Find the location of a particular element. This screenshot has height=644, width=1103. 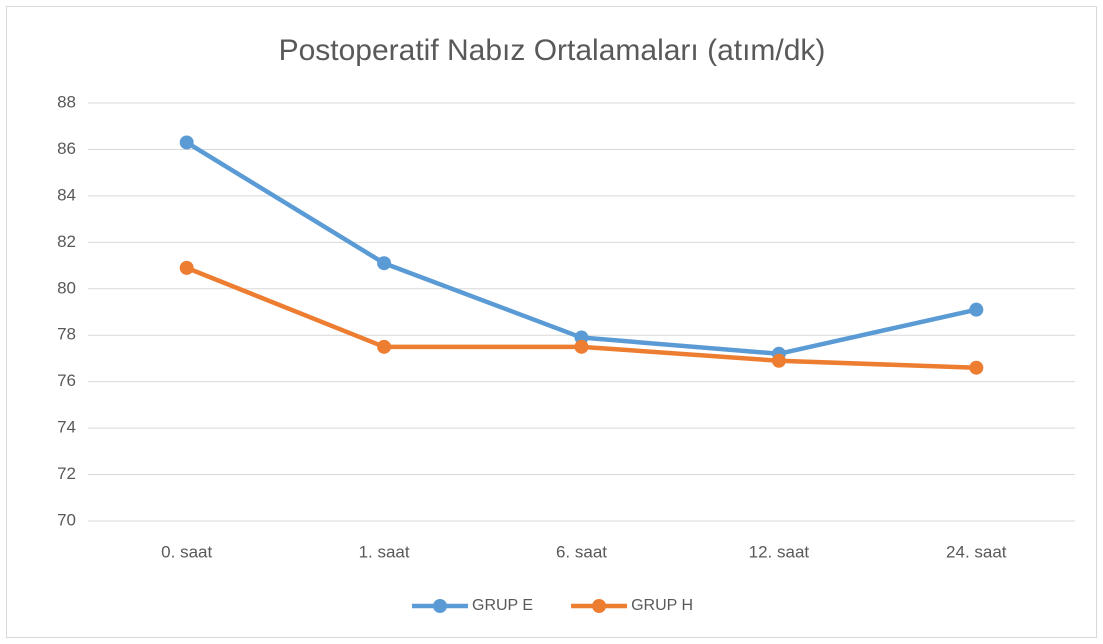

y-tick-label: 84 is located at coordinates (66, 194).